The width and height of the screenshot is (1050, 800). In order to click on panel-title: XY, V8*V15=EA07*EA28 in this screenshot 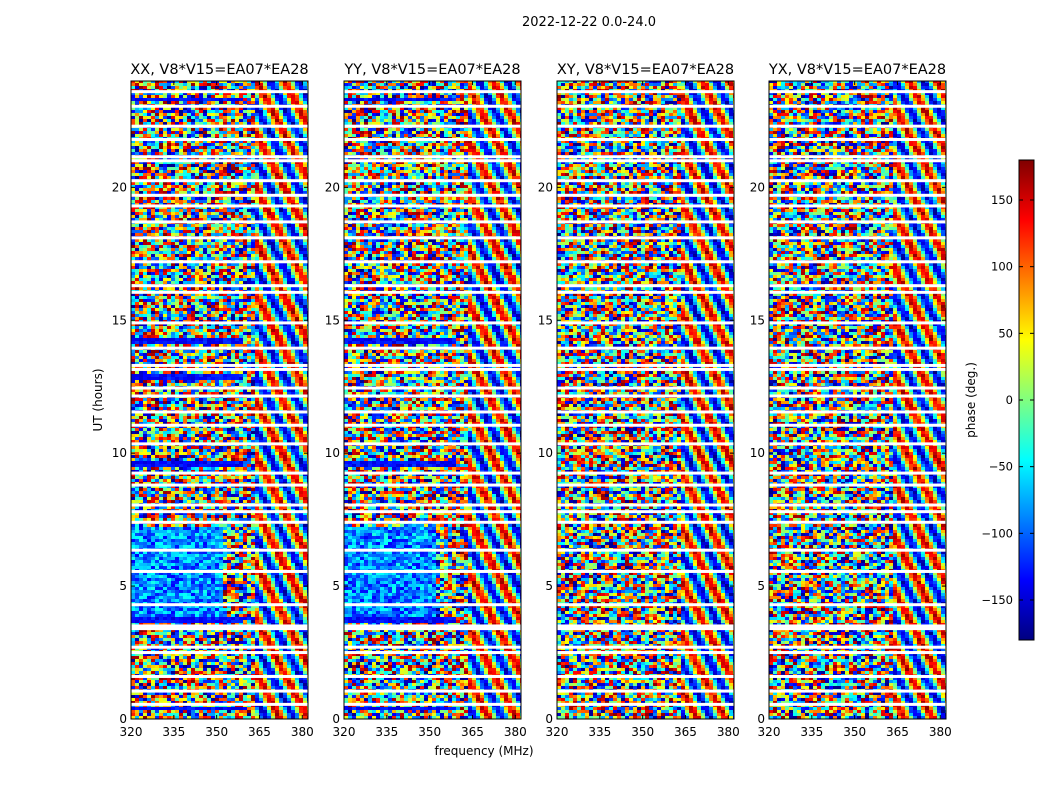, I will do `click(645, 70)`.